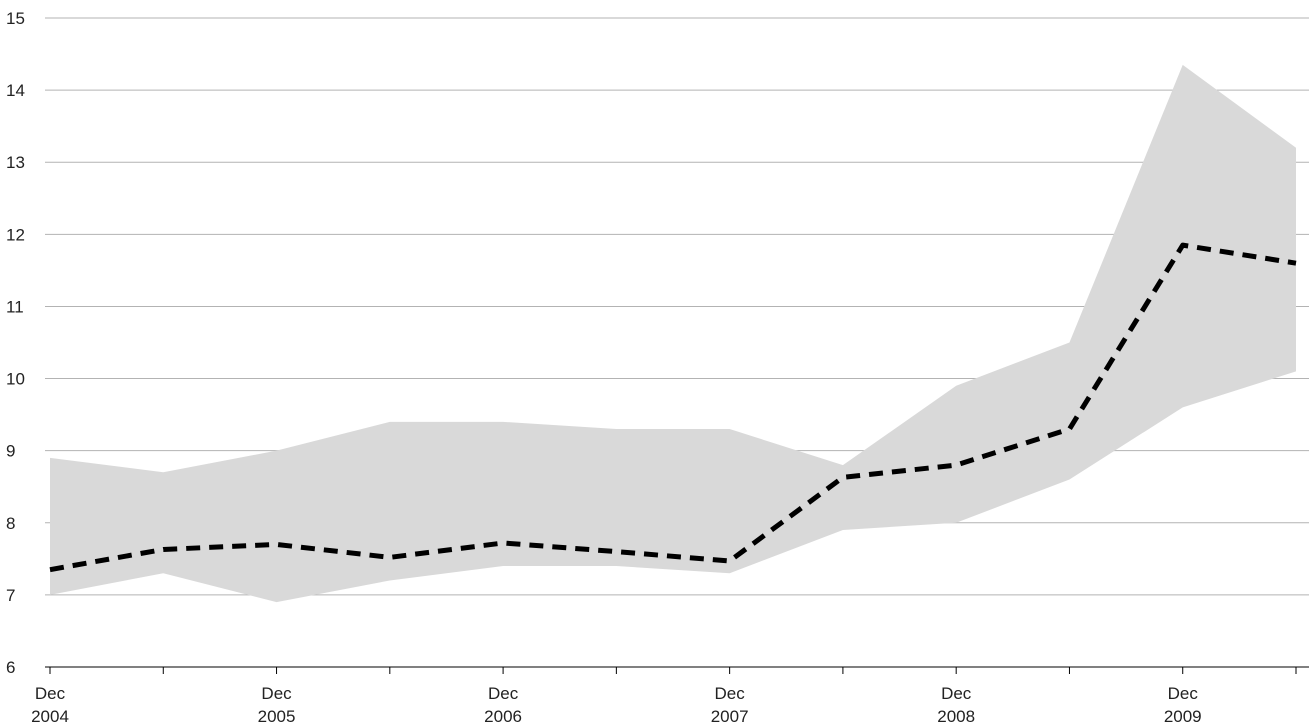 This screenshot has height=726, width=1309. What do you see at coordinates (677, 670) in the screenshot?
I see `x-axis` at bounding box center [677, 670].